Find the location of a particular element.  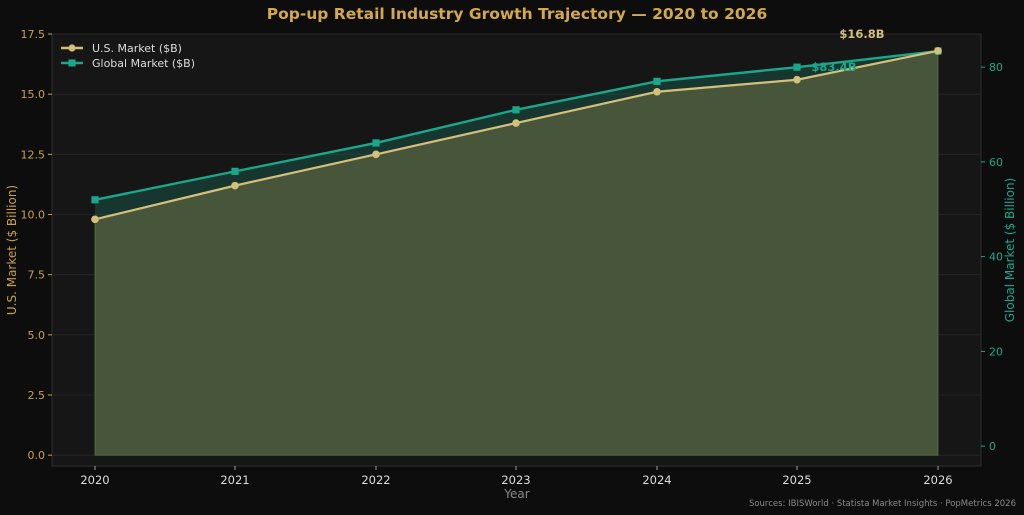

x-tick-label: 2022 is located at coordinates (375, 480).